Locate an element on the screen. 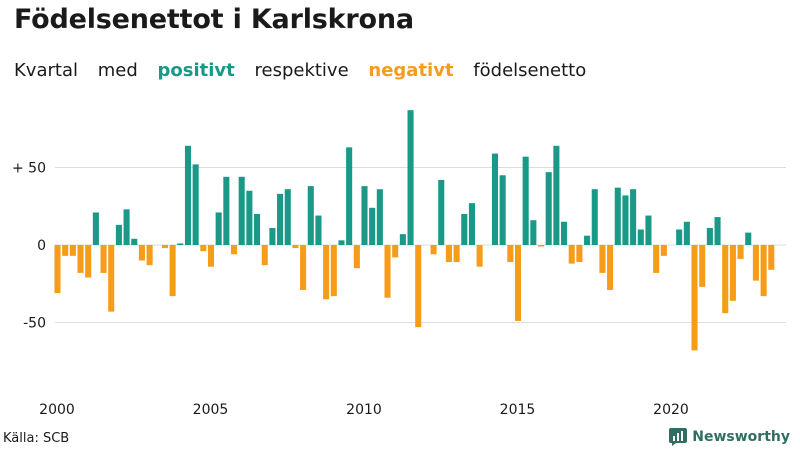 The width and height of the screenshot is (800, 450). x-tick-label: 2010 is located at coordinates (364, 410).